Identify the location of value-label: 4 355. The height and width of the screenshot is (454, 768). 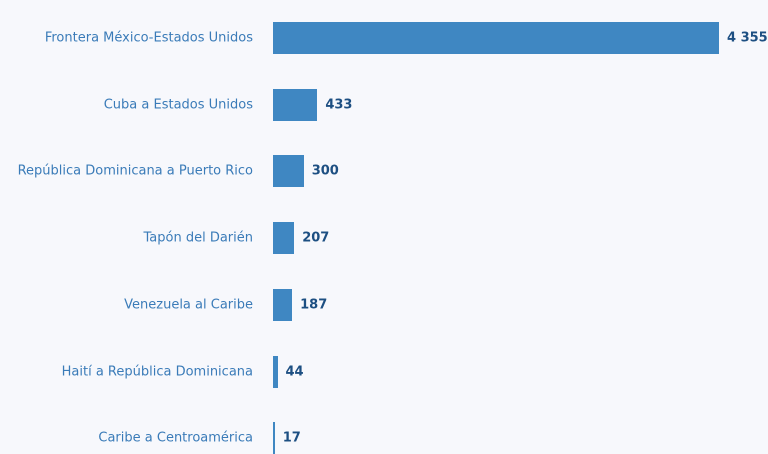
(747, 38).